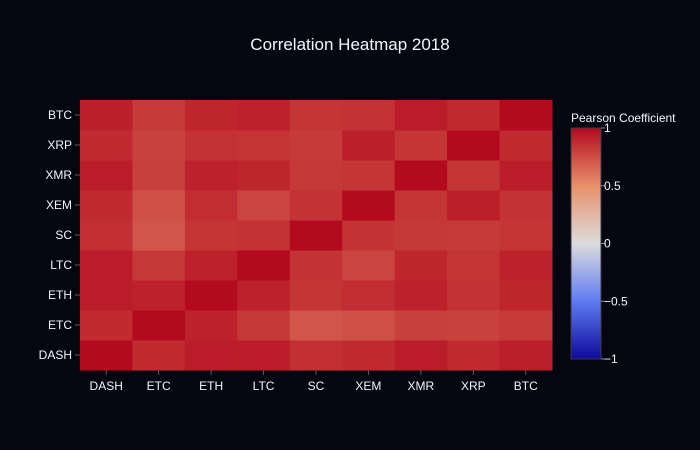 This screenshot has width=700, height=450. I want to click on x-tick-label: LTC, so click(264, 386).